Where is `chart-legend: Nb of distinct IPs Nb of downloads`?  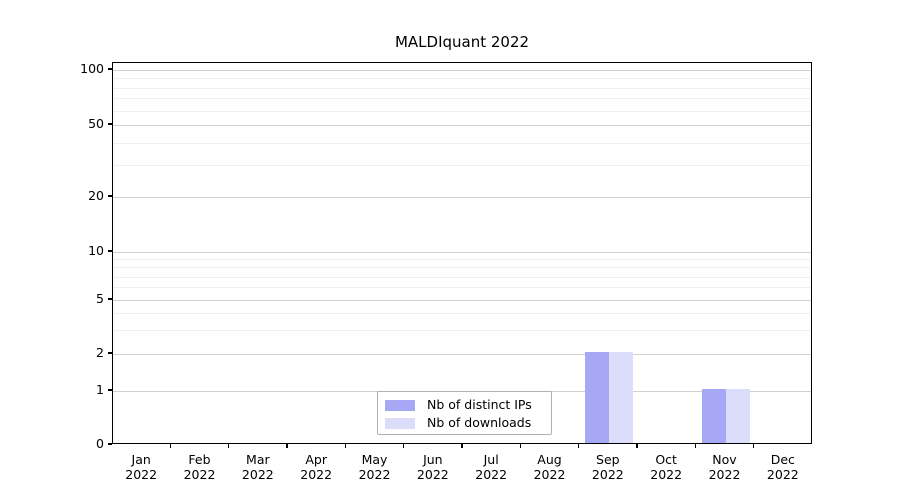 chart-legend: Nb of distinct IPs Nb of downloads is located at coordinates (464, 413).